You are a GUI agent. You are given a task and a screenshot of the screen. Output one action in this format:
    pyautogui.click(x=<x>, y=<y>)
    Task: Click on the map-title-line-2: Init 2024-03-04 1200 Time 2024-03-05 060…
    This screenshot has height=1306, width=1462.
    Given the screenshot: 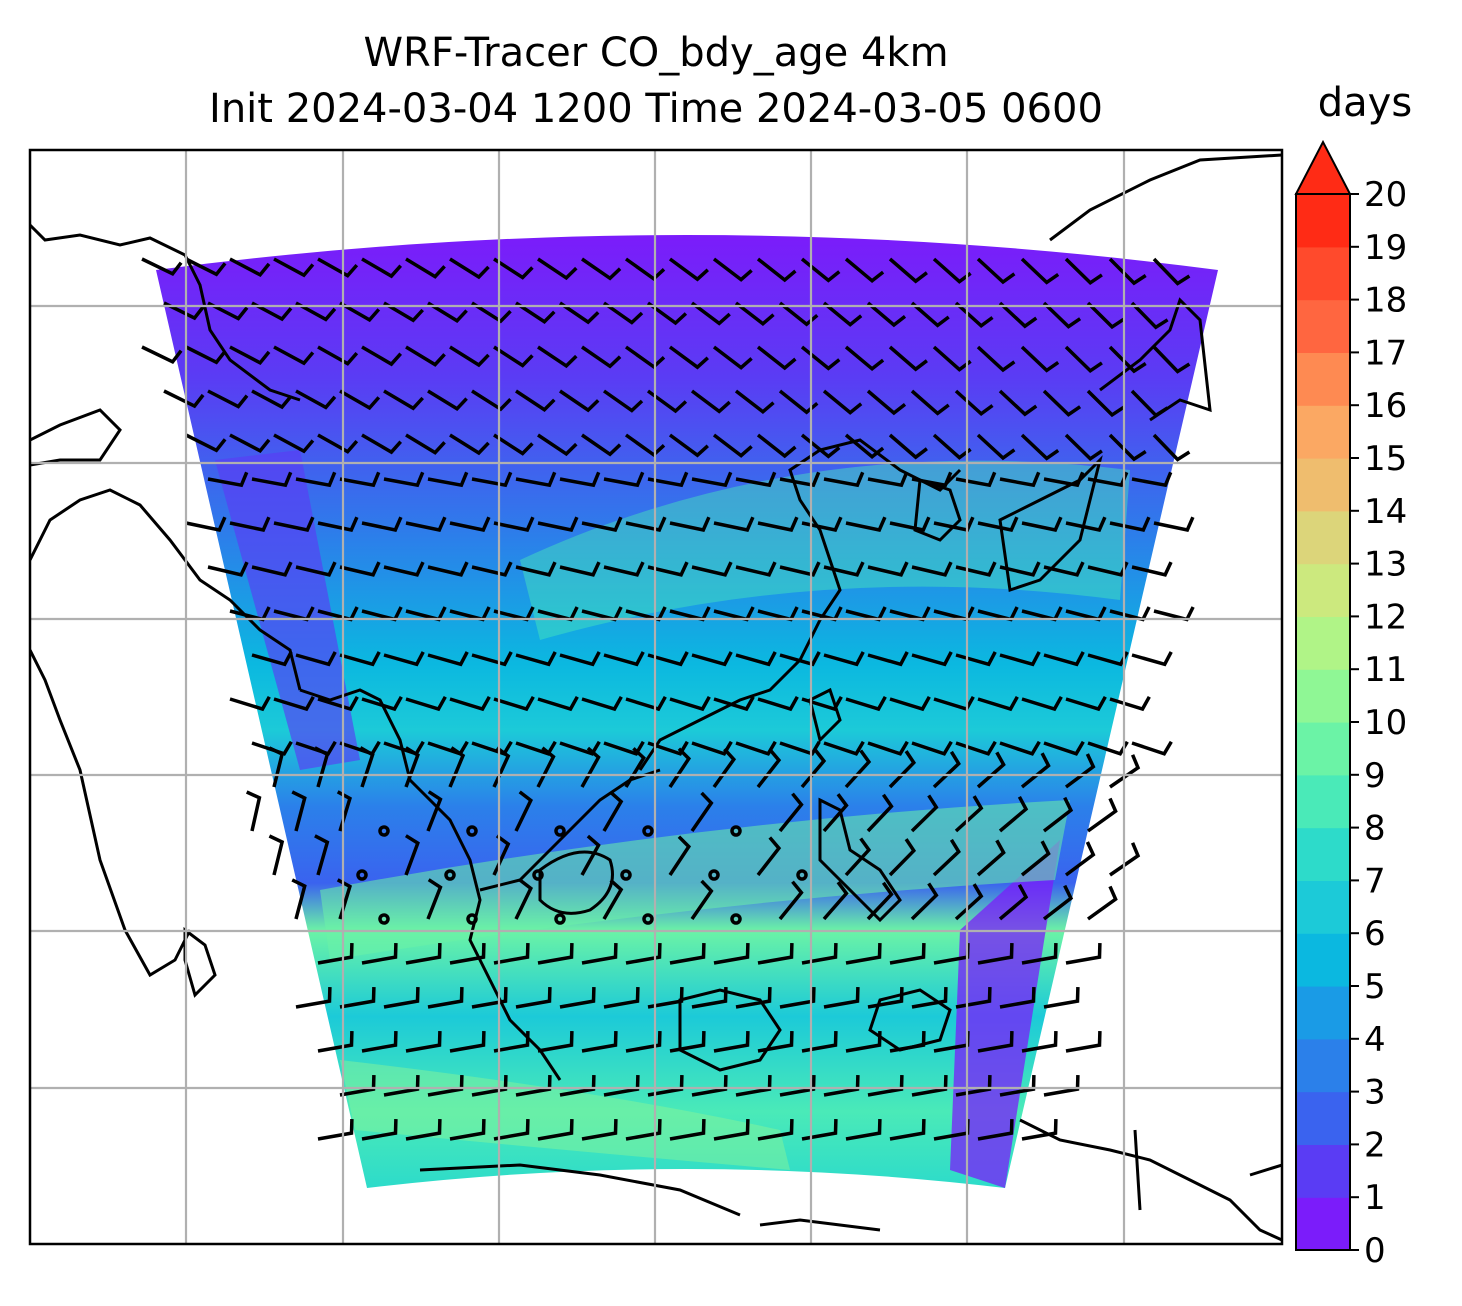 What is the action you would take?
    pyautogui.click(x=656, y=109)
    